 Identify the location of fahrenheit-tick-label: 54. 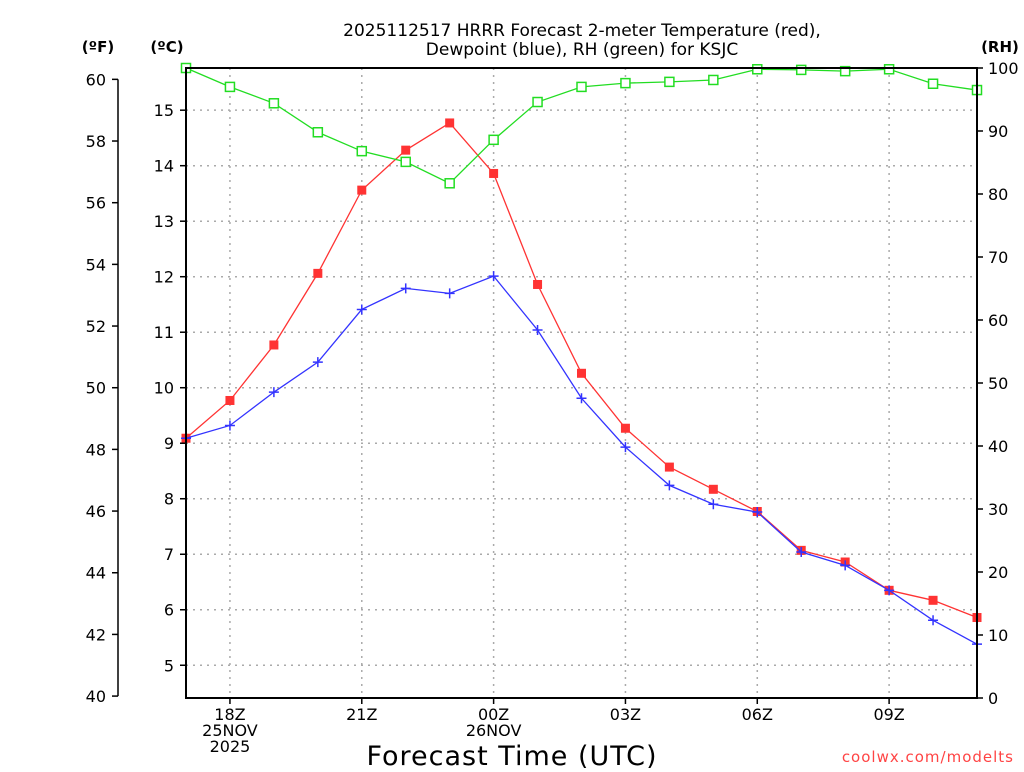
(96, 264).